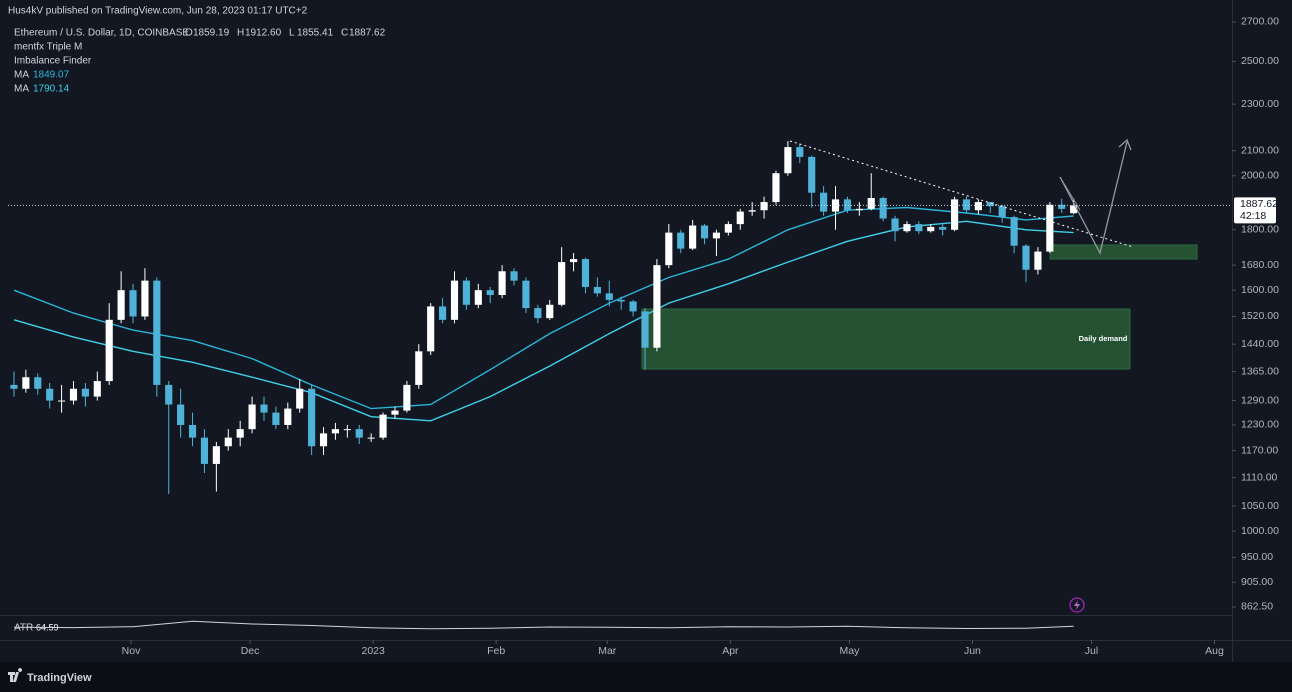 Image resolution: width=1292 pixels, height=692 pixels. Describe the element at coordinates (1257, 582) in the screenshot. I see `y-tick-label: 905.00` at that location.